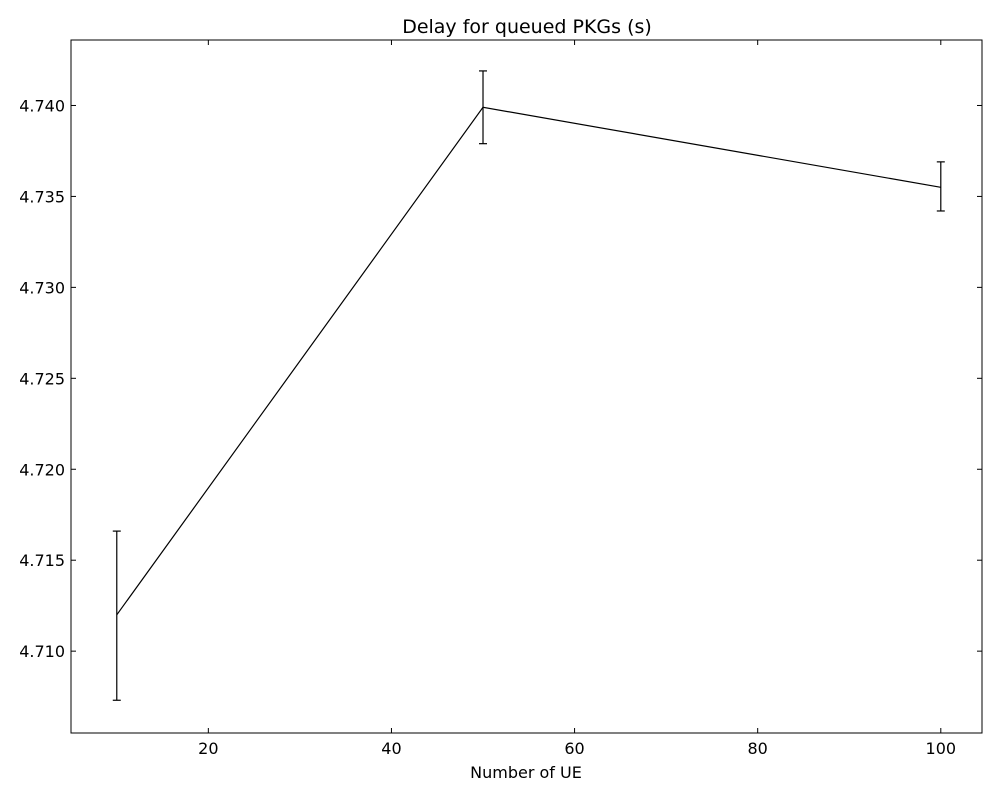  I want to click on y-tick-label: 4.720, so click(42, 469).